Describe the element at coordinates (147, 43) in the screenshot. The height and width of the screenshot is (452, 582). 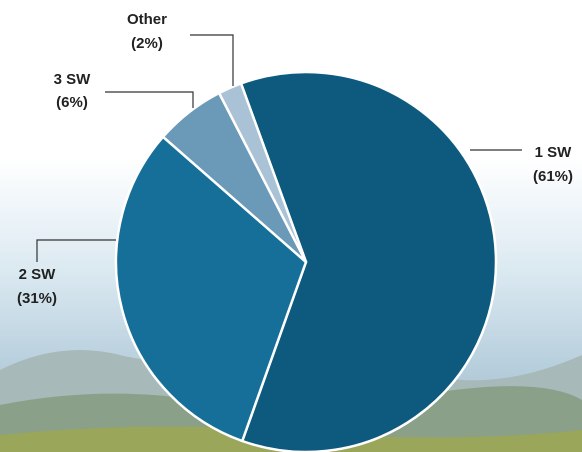
I see `slice-percent: (2%)` at that location.